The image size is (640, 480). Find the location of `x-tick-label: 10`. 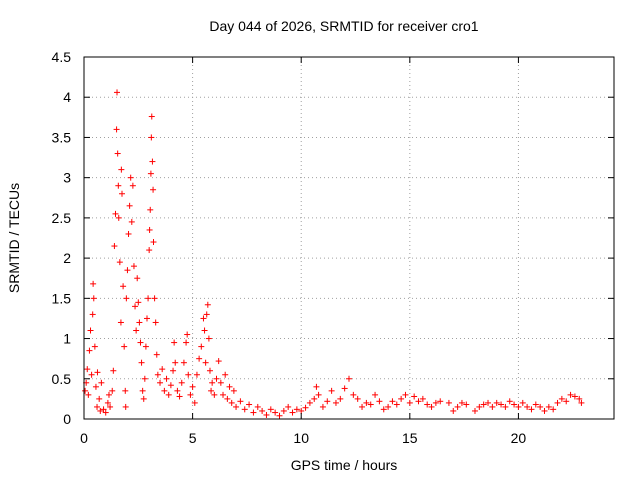

x-tick-label: 10 is located at coordinates (301, 438).